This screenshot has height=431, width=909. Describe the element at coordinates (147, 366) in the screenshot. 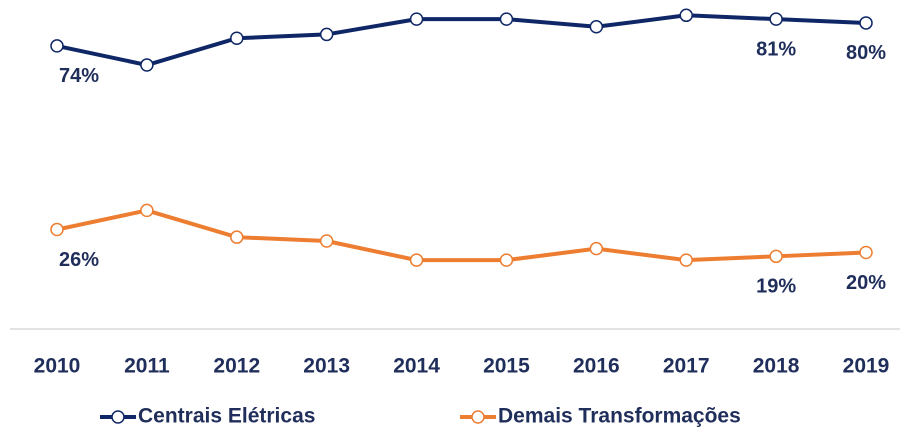

I see `x-tick-label: 2011` at that location.